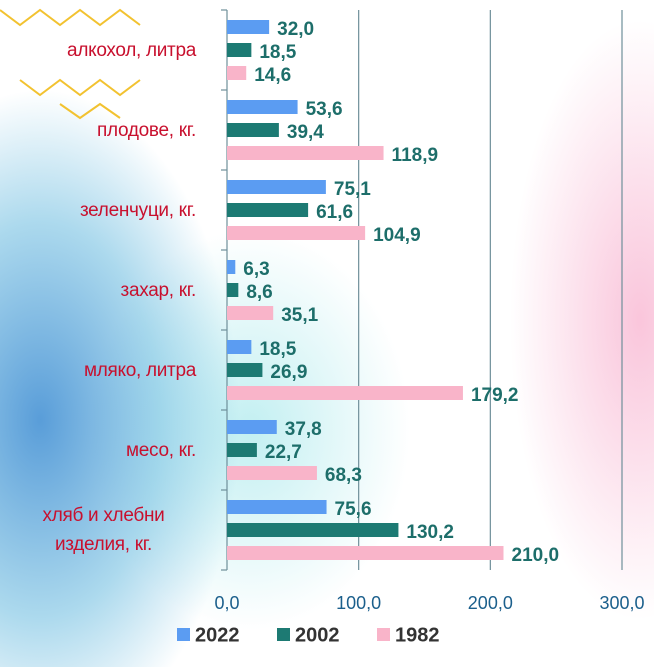  I want to click on category-label-box: месо, кг., so click(161, 450).